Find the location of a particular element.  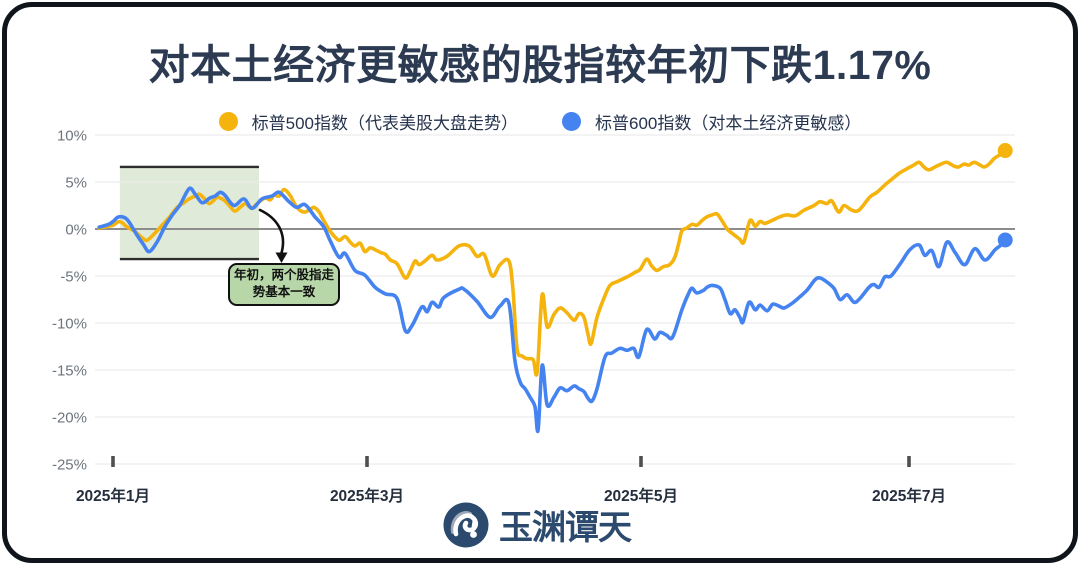

y-axis-label: -10% is located at coordinates (69, 324).